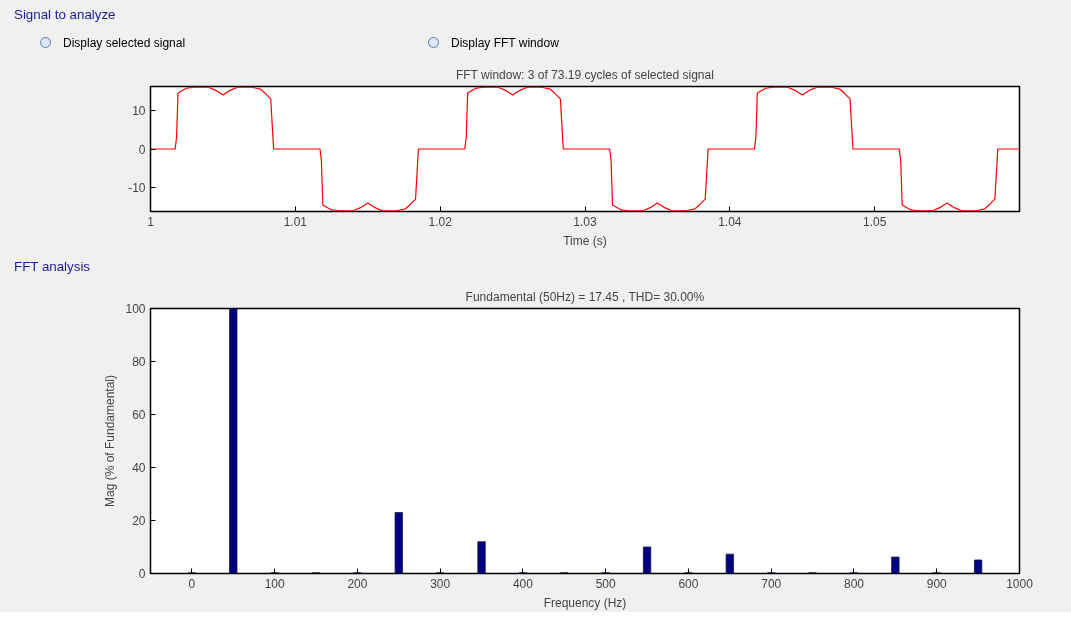  I want to click on text: Display selected signal, so click(124, 43).